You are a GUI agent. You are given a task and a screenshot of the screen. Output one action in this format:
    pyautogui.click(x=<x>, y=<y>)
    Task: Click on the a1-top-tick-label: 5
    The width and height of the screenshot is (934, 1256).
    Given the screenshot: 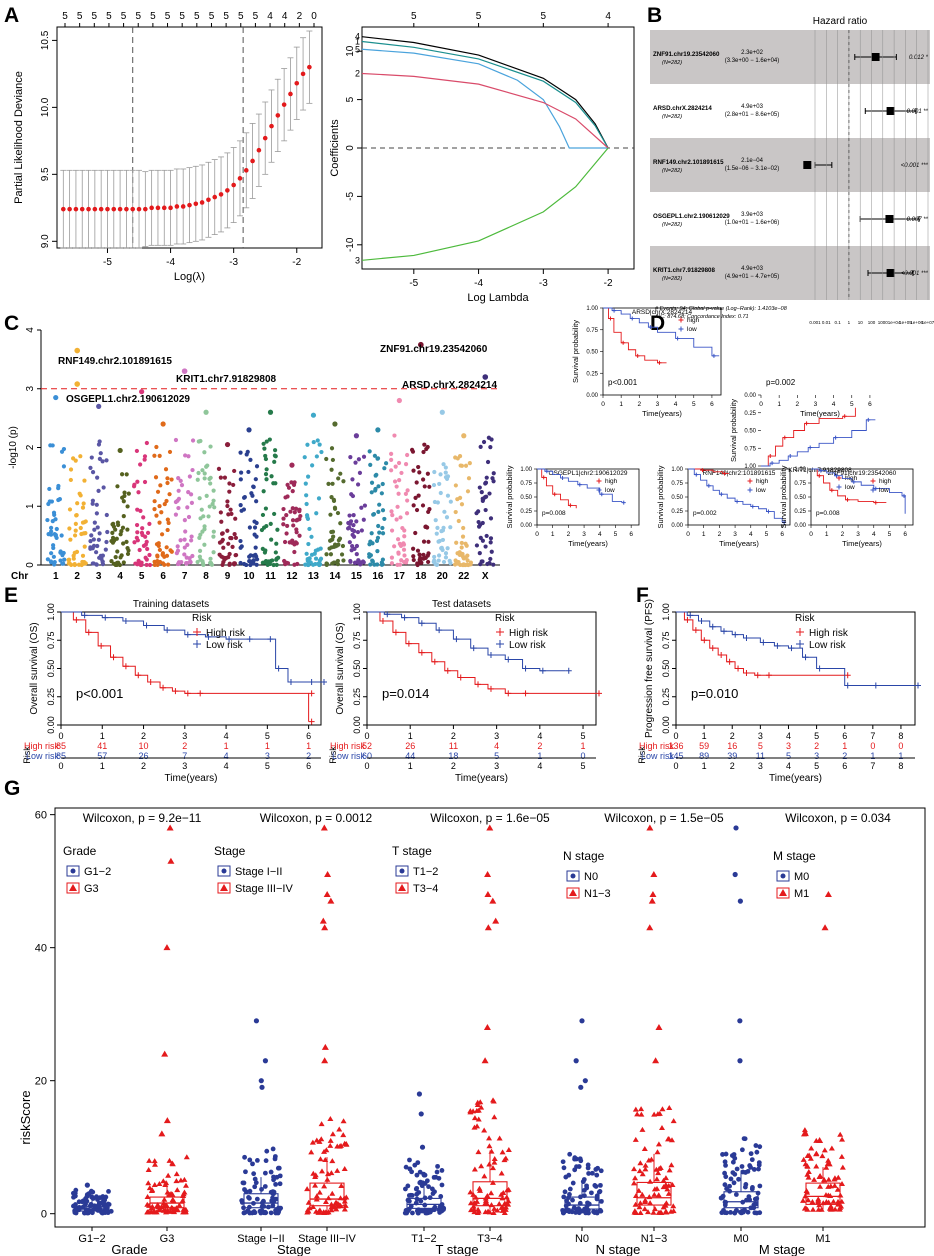 What is the action you would take?
    pyautogui.click(x=226, y=16)
    